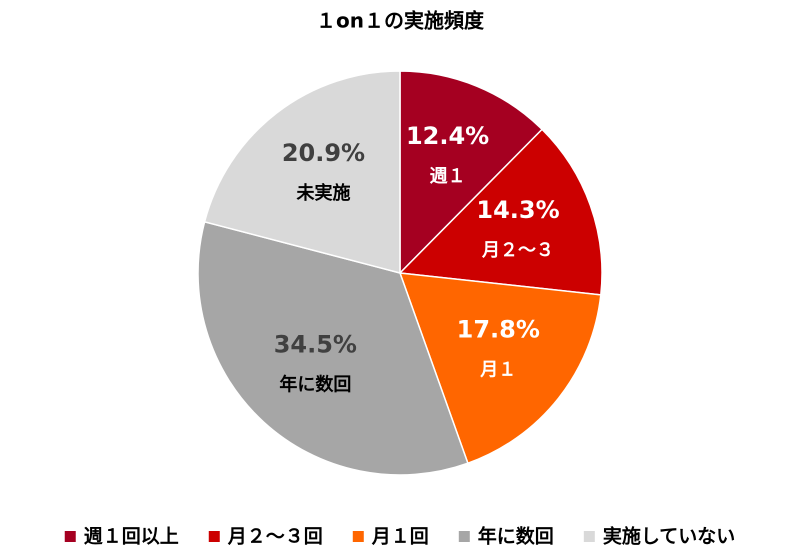  I want to click on value-label: 12.4%, so click(447, 136).